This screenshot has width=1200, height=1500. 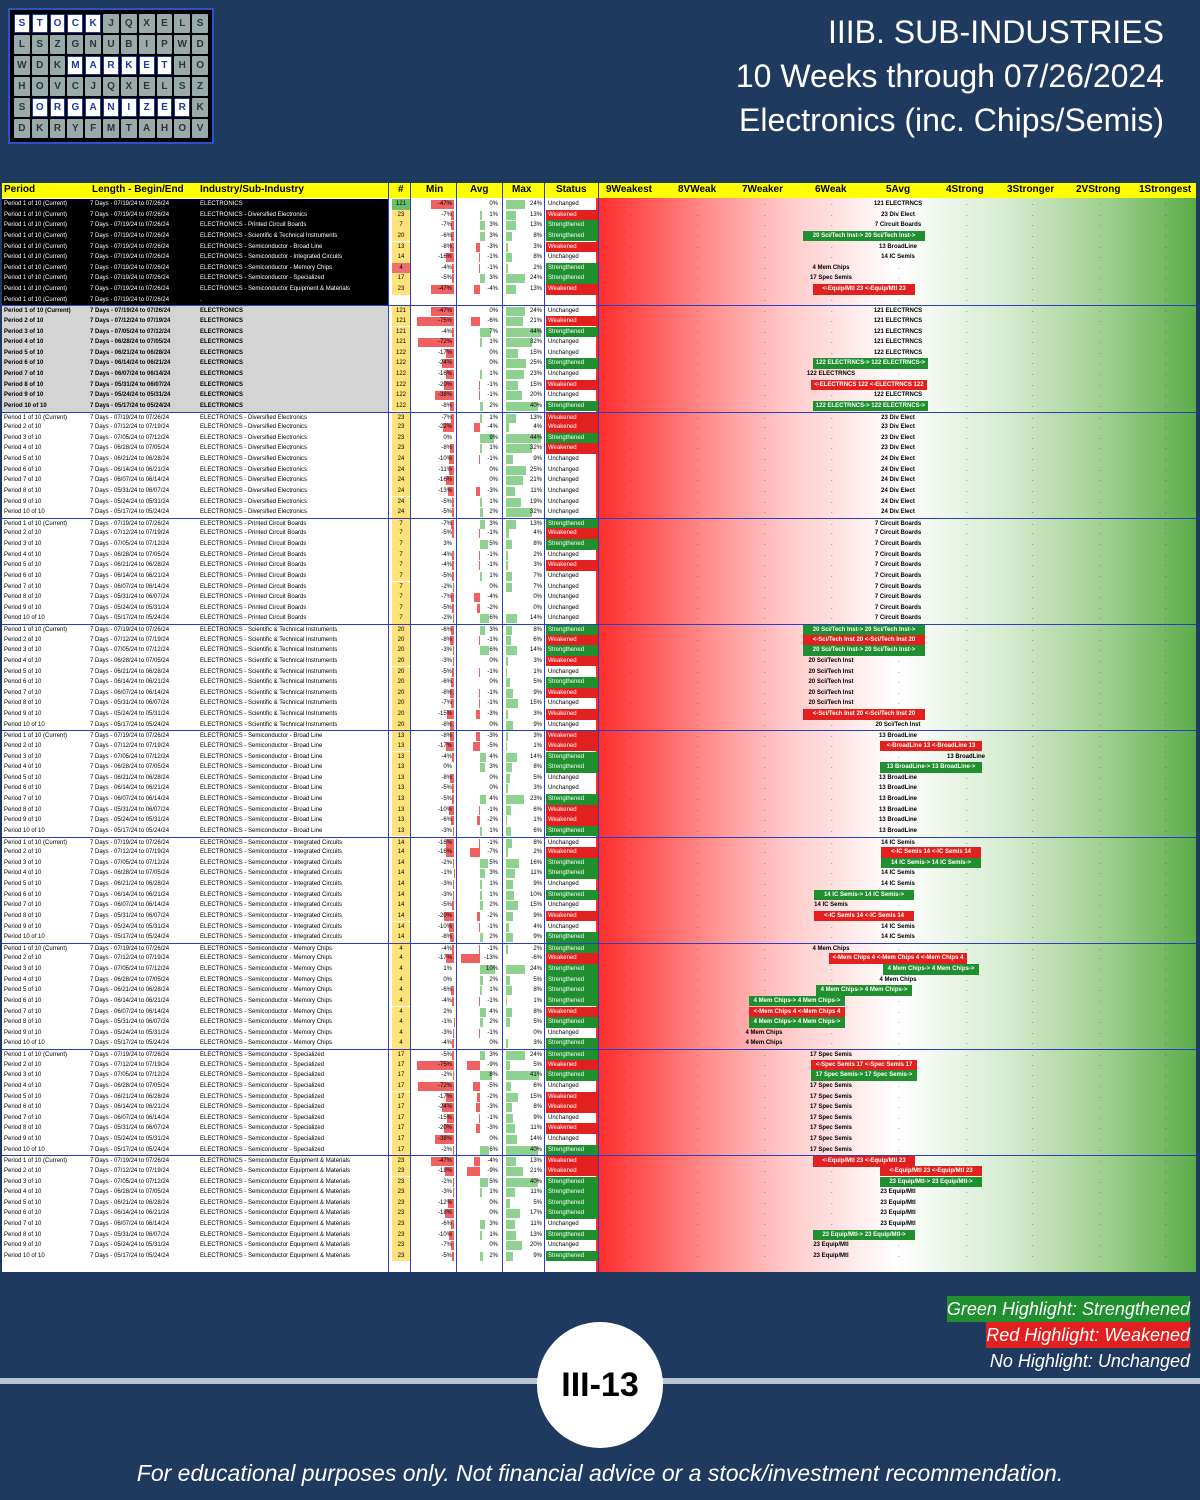 What do you see at coordinates (200, 65) in the screenshot?
I see `logo-cell: O` at bounding box center [200, 65].